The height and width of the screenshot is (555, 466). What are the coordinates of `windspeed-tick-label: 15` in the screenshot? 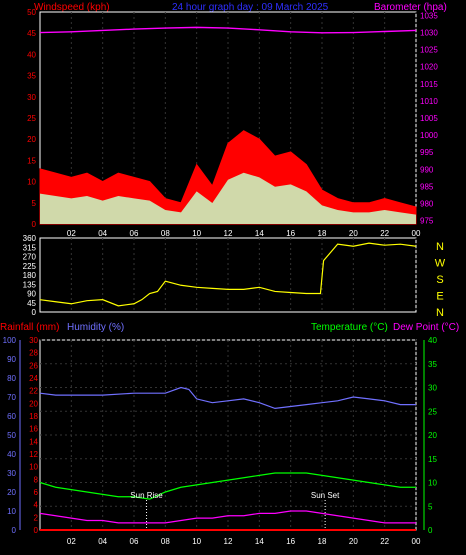 It's located at (31, 160).